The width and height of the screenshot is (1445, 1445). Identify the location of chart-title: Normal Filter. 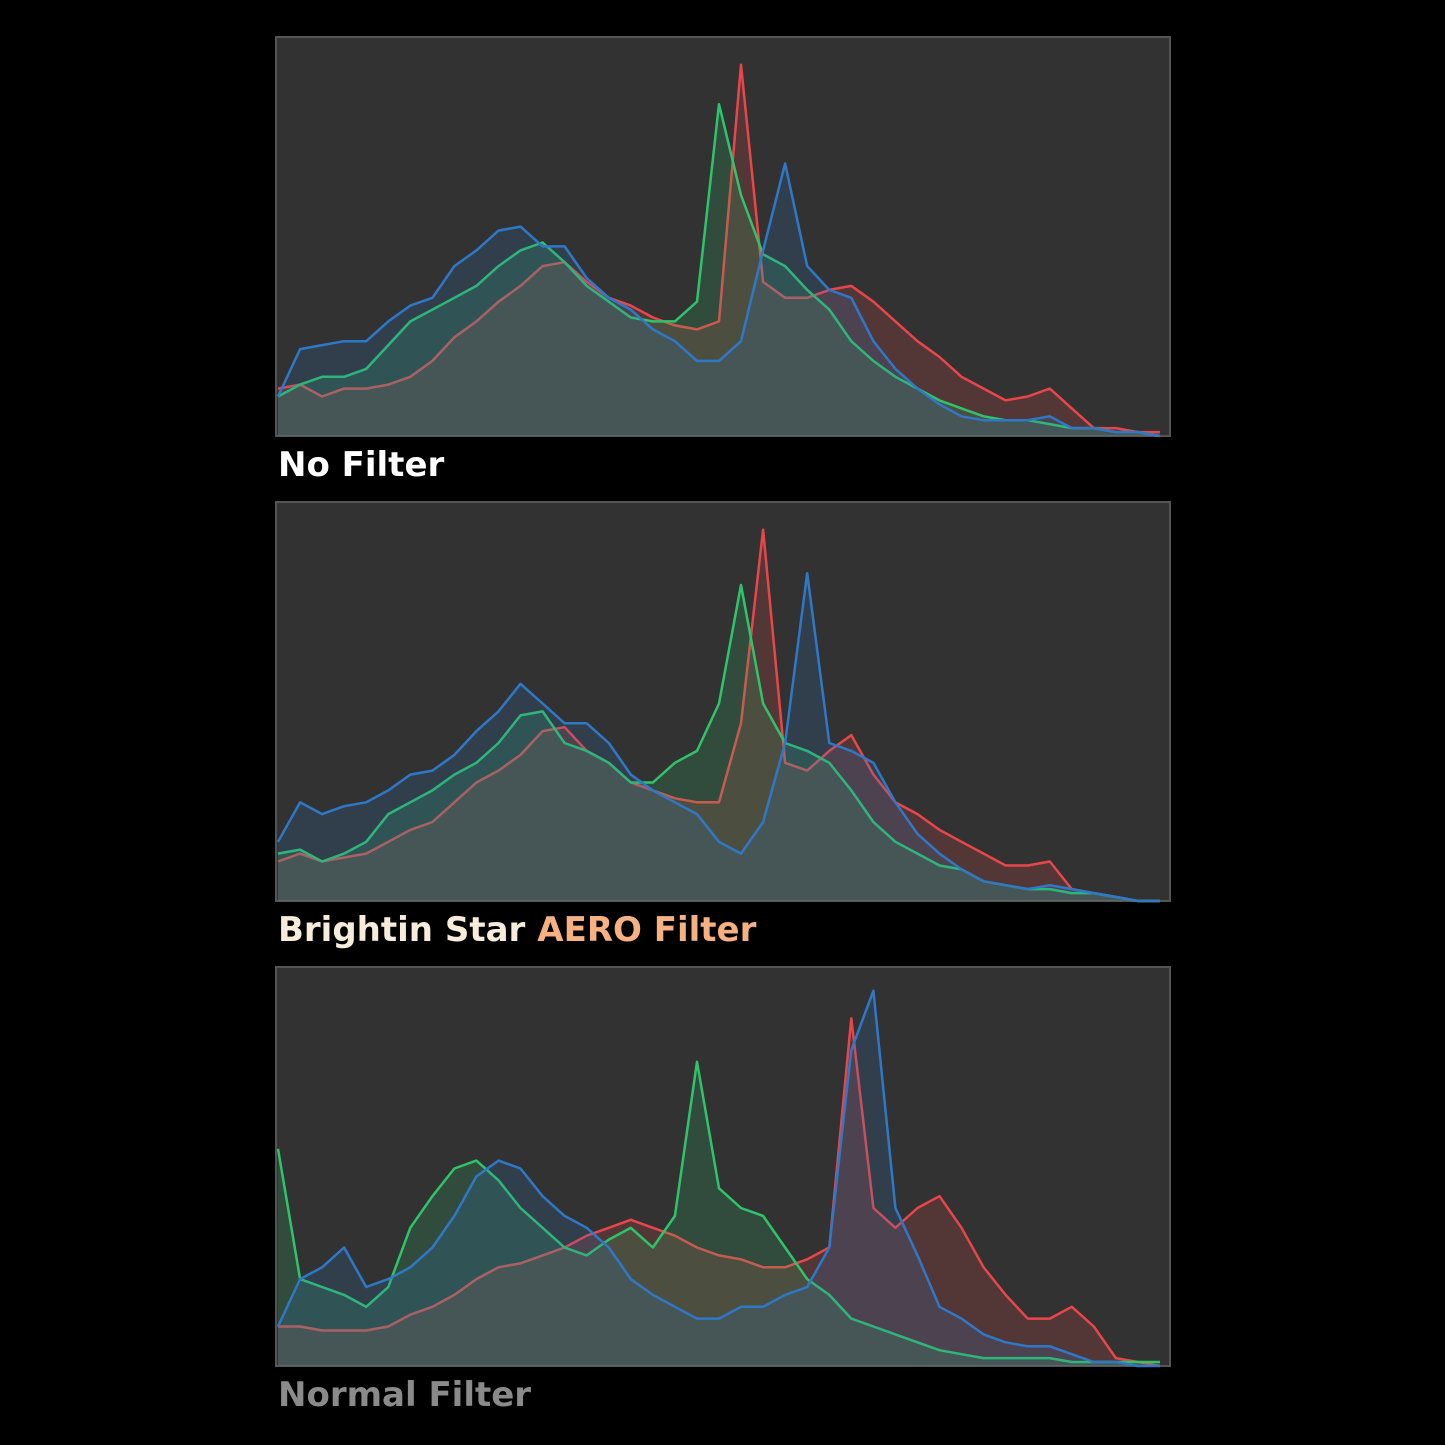
(404, 1395).